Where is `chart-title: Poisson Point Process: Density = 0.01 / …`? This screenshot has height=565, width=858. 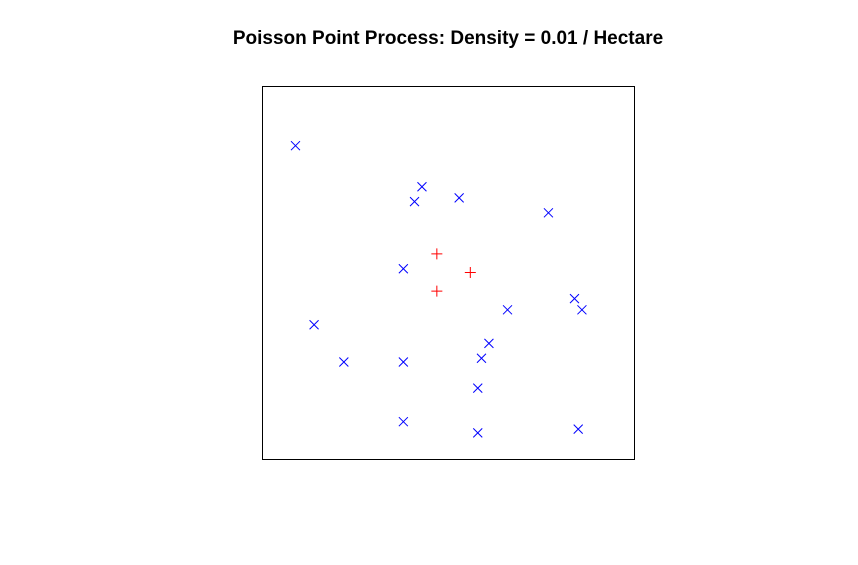
chart-title: Poisson Point Process: Density = 0.01 / … is located at coordinates (448, 38).